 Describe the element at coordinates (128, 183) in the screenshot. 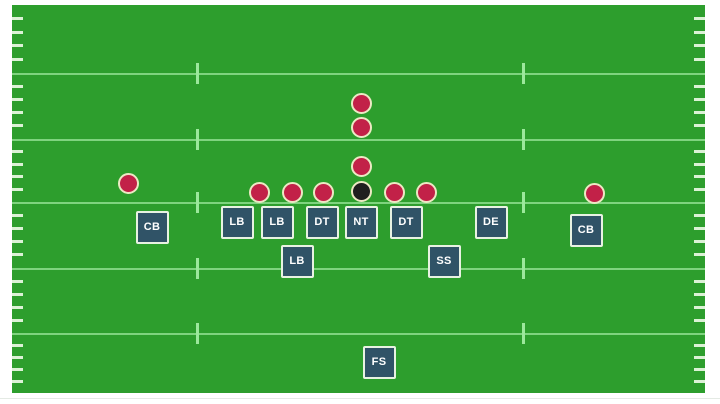

I see `offense-player-wide-receiver-left` at that location.